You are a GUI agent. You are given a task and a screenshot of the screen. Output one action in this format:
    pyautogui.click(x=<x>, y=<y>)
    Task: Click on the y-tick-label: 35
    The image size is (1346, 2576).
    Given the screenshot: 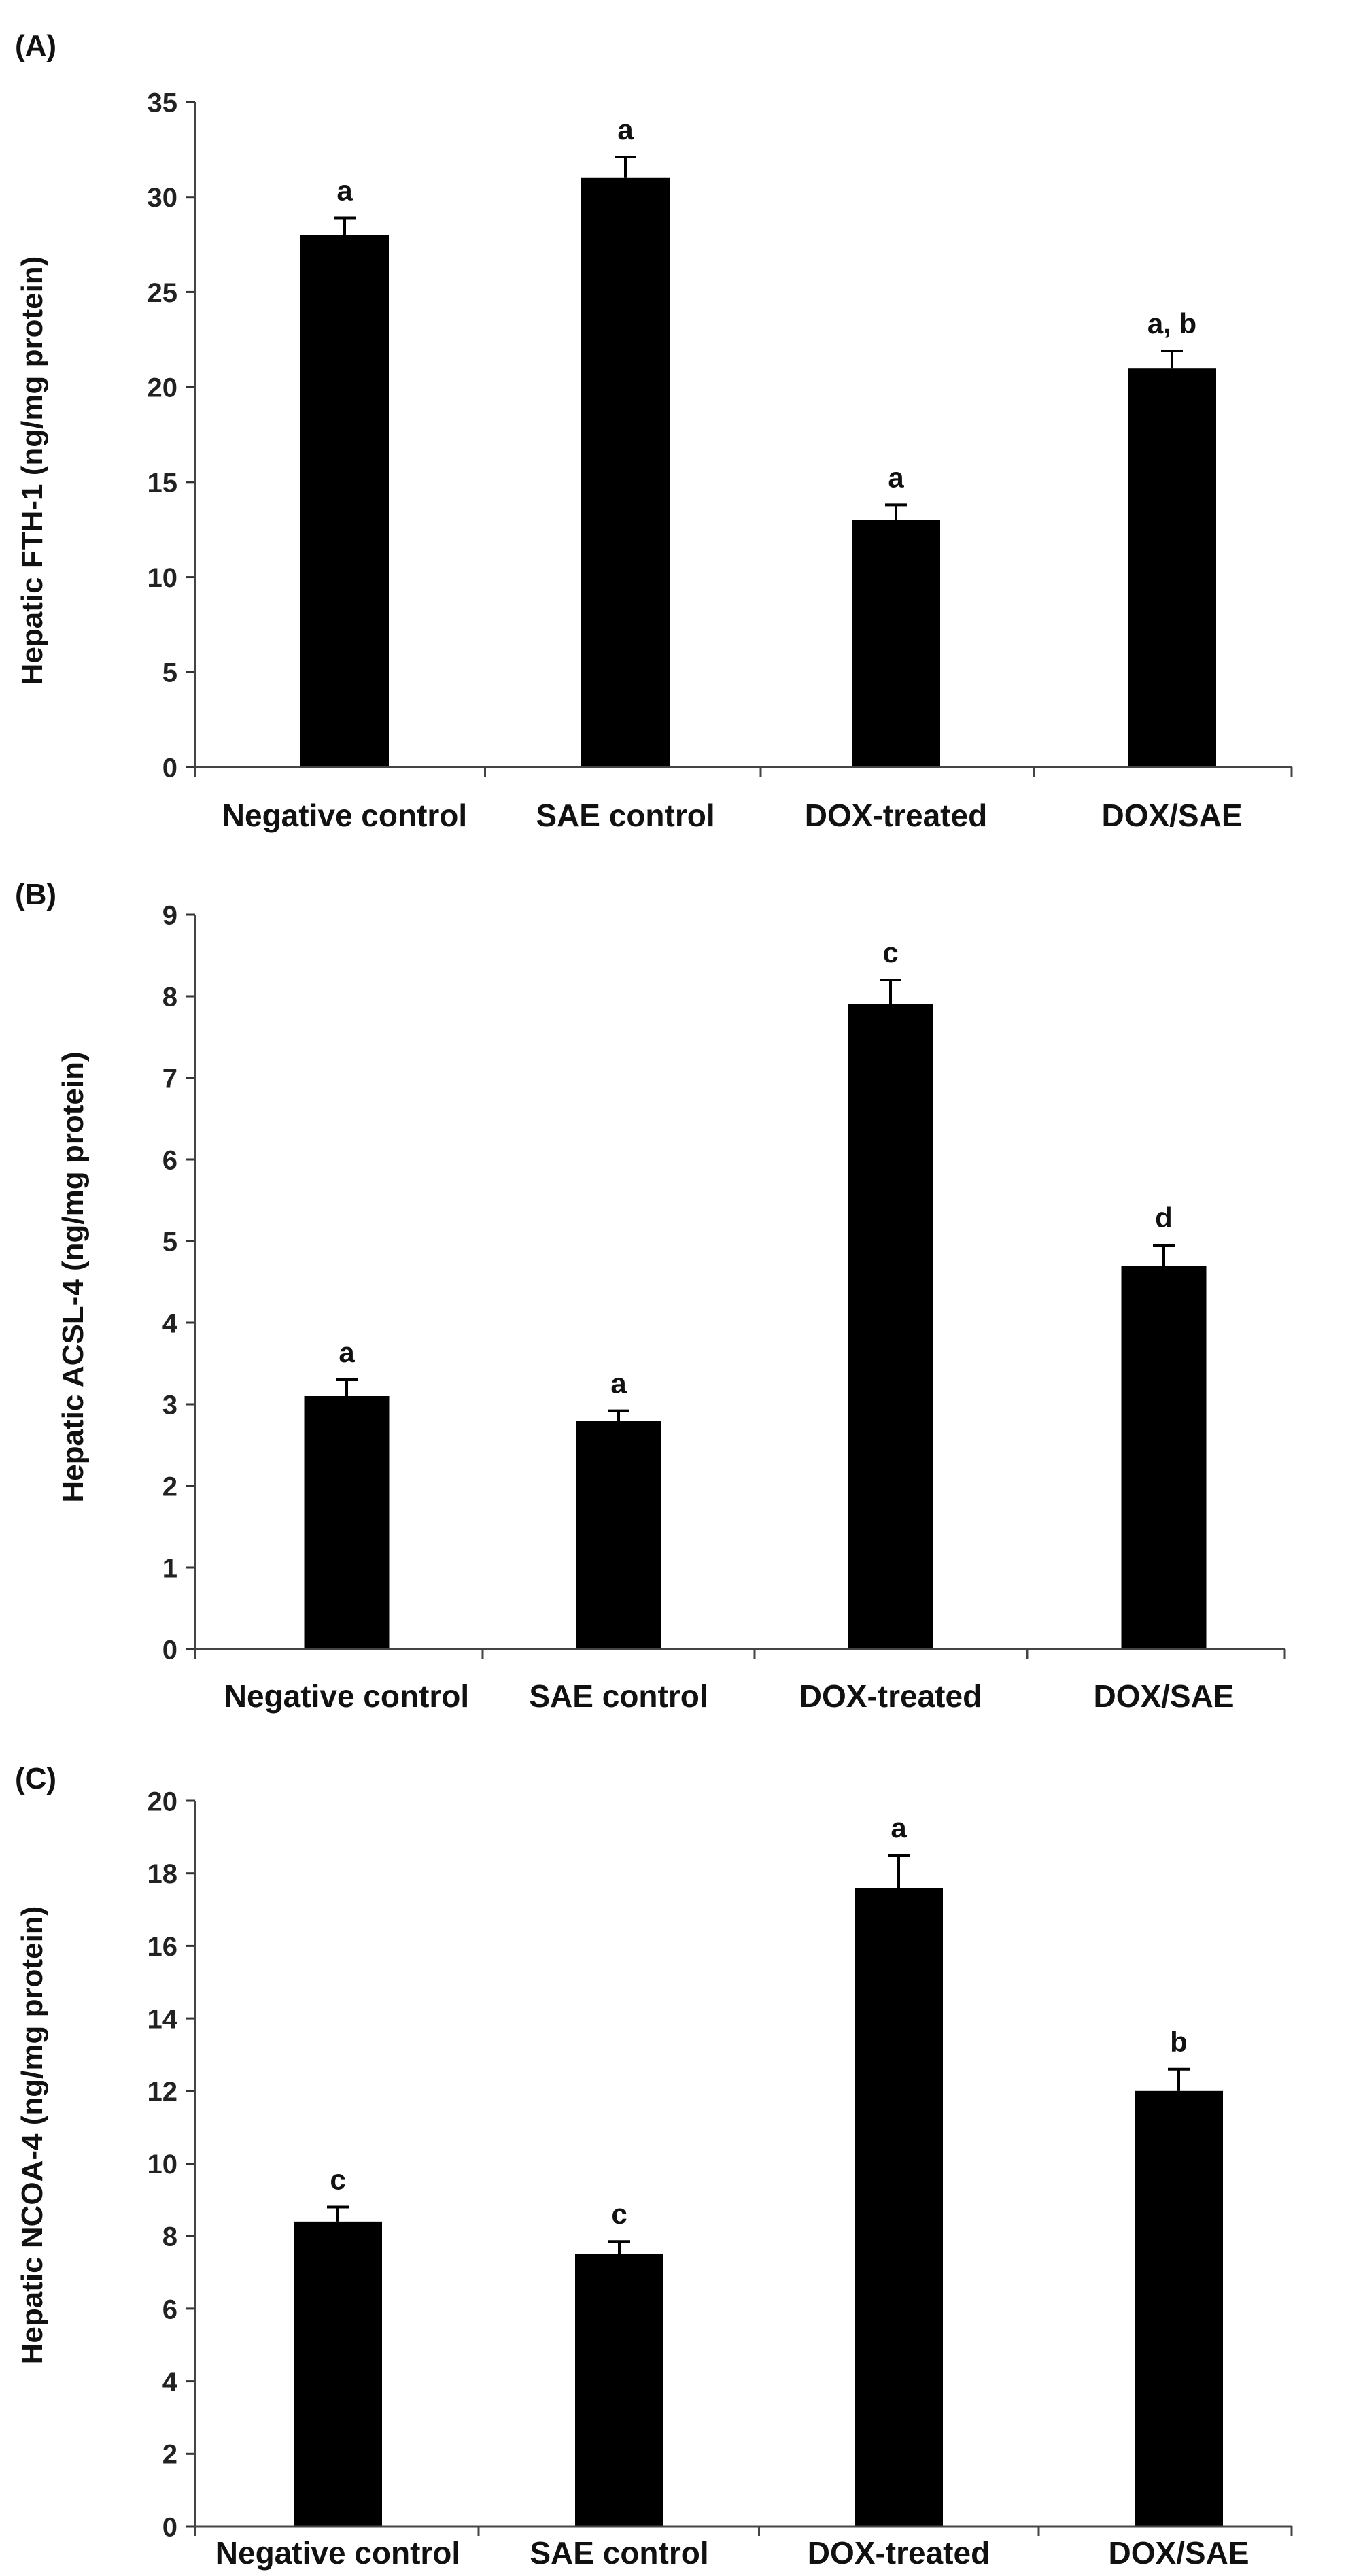 What is the action you would take?
    pyautogui.click(x=163, y=103)
    